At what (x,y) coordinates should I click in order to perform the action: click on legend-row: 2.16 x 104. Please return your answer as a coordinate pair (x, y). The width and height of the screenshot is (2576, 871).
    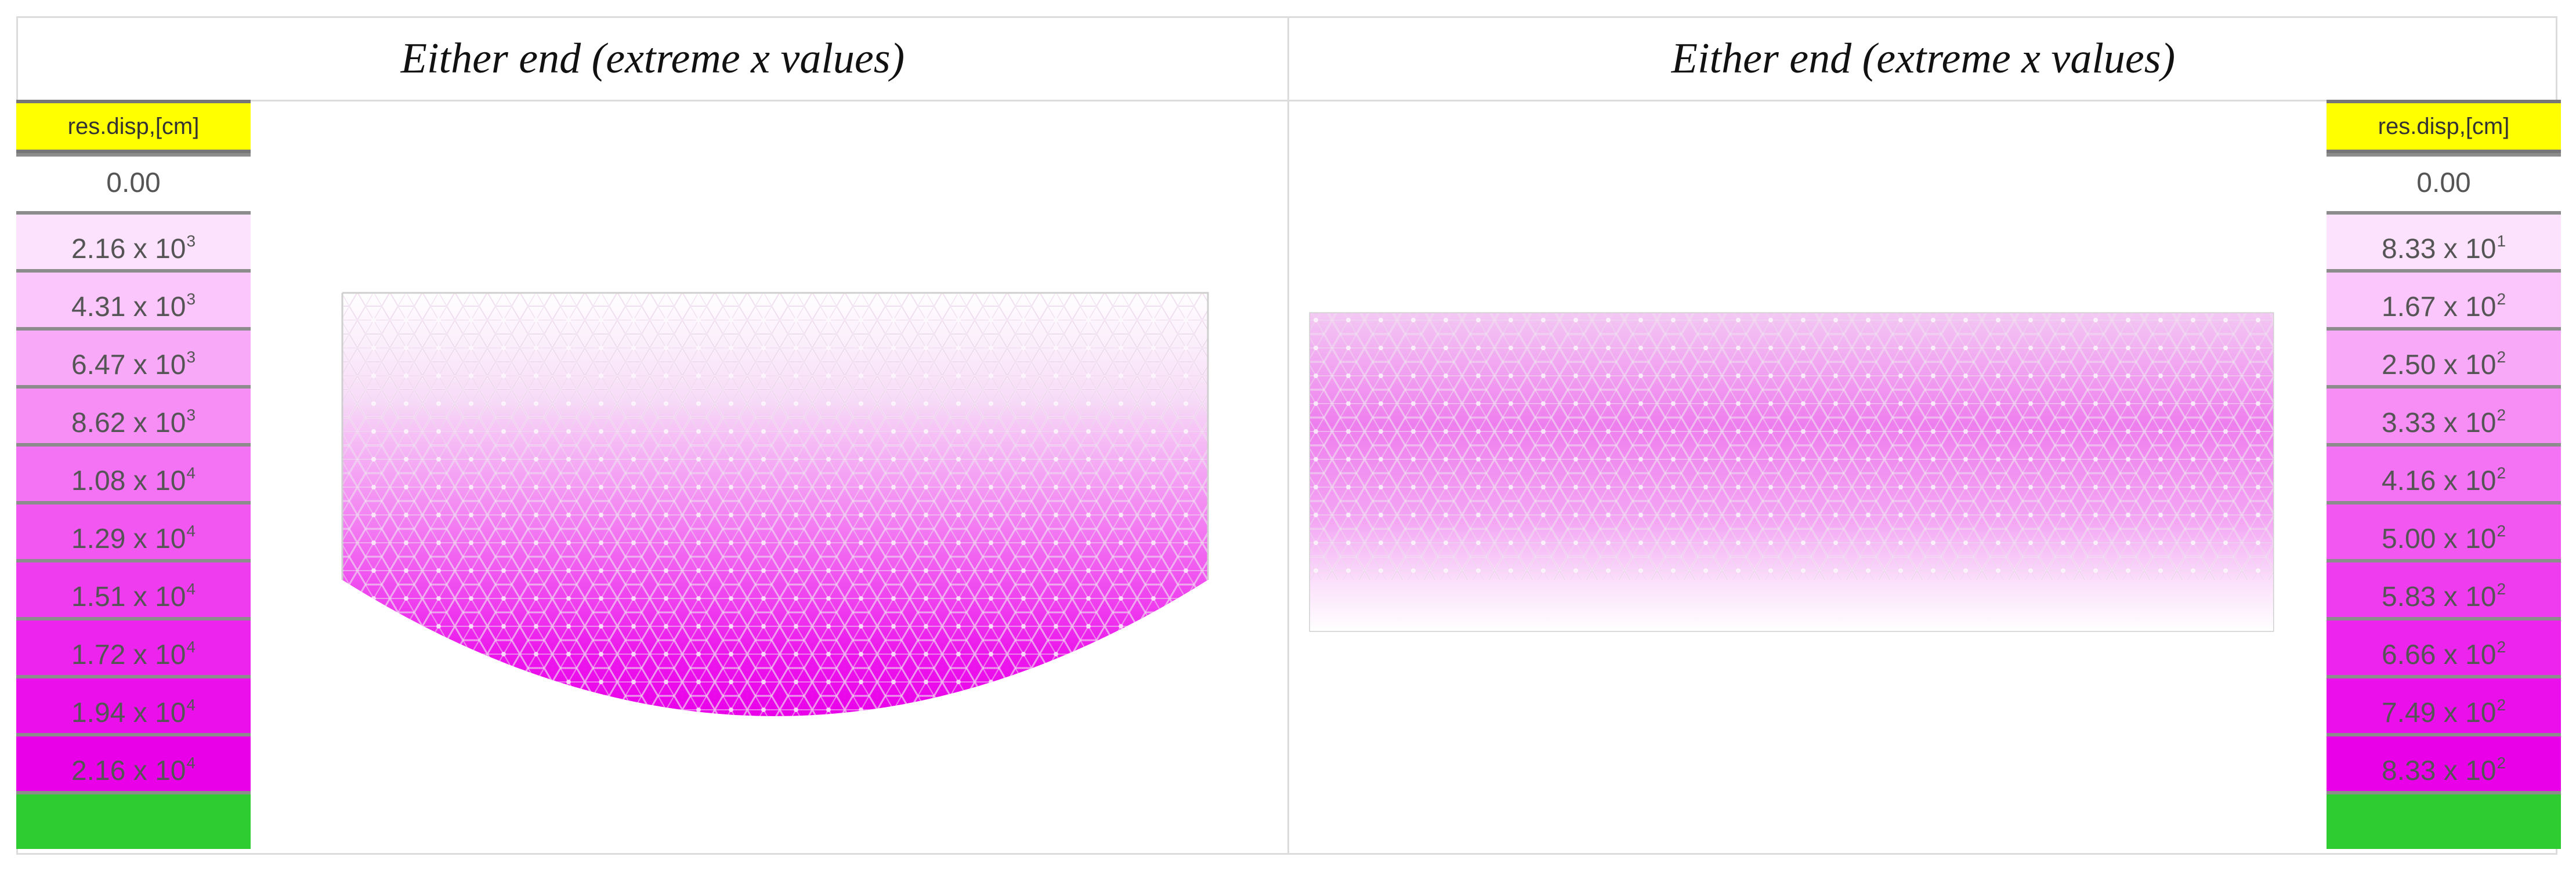
    Looking at the image, I should click on (133, 762).